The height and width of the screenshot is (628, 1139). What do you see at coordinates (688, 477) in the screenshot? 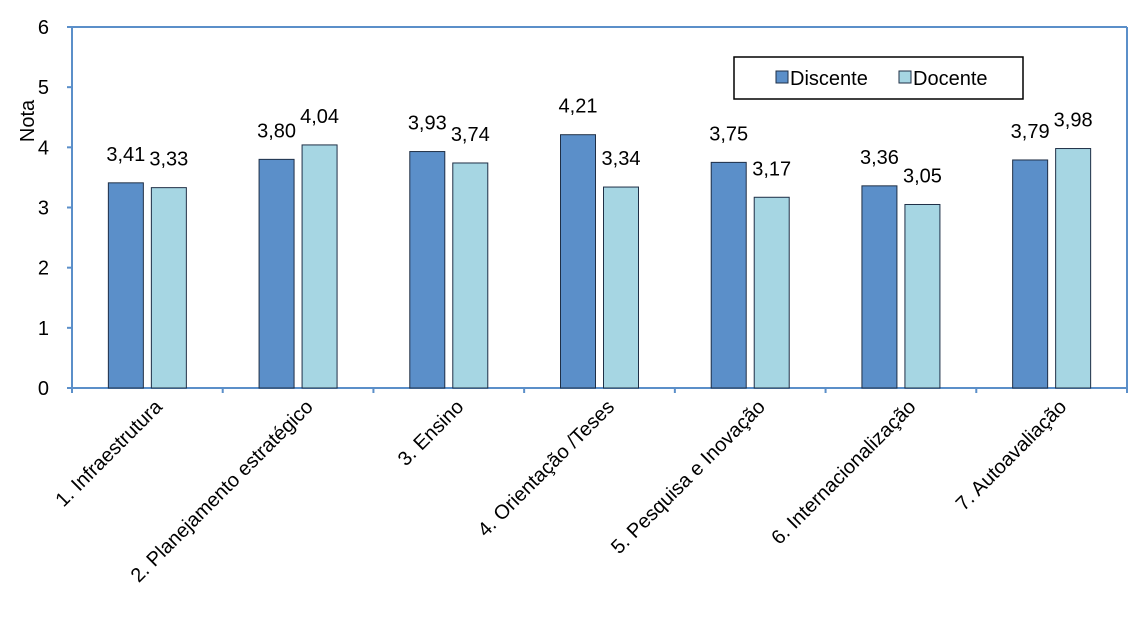
I see `category-label-5: 5. Pesquisa e Inovação` at bounding box center [688, 477].